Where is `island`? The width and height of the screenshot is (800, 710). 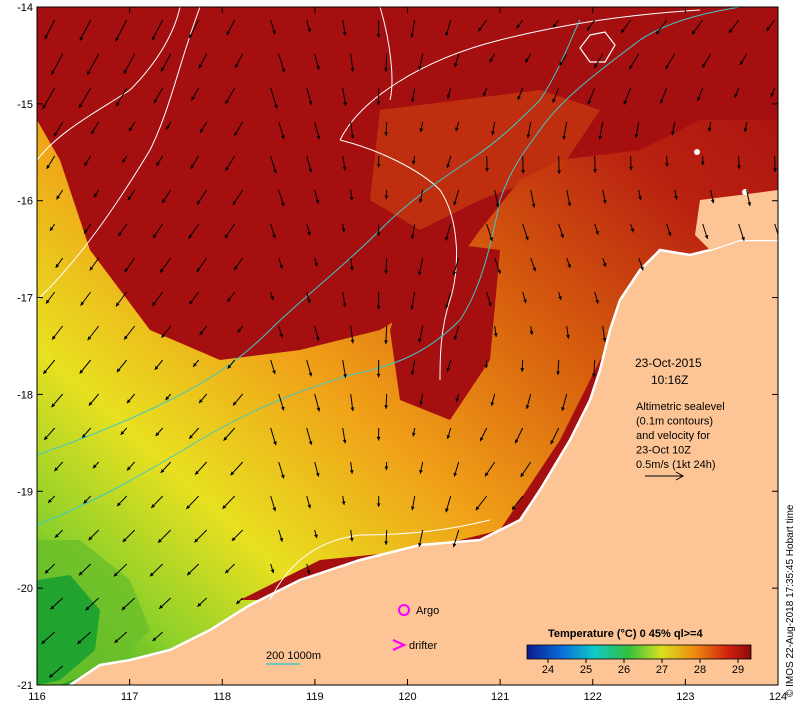
island is located at coordinates (697, 152).